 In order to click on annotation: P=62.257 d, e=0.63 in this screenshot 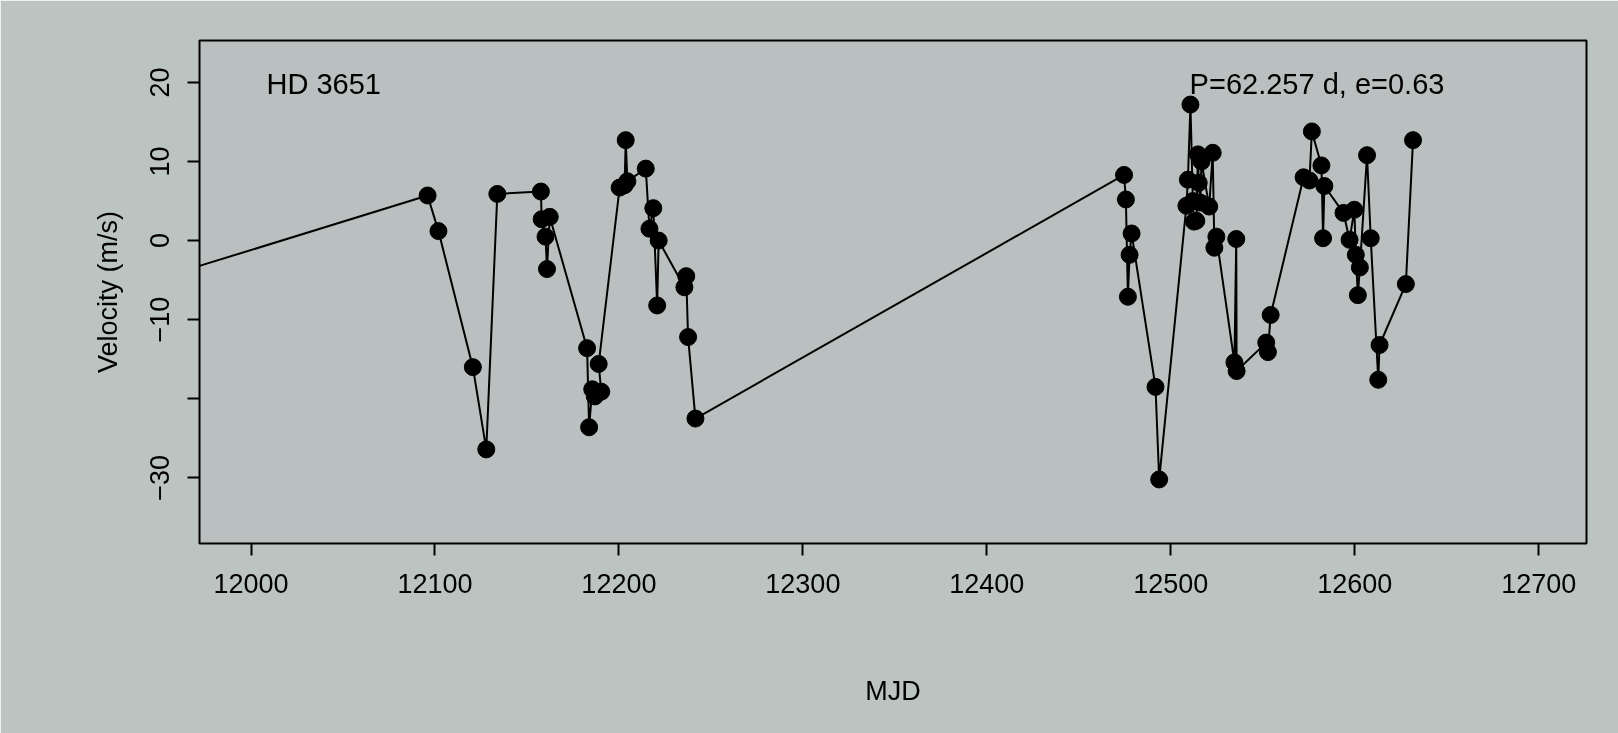, I will do `click(1317, 83)`.